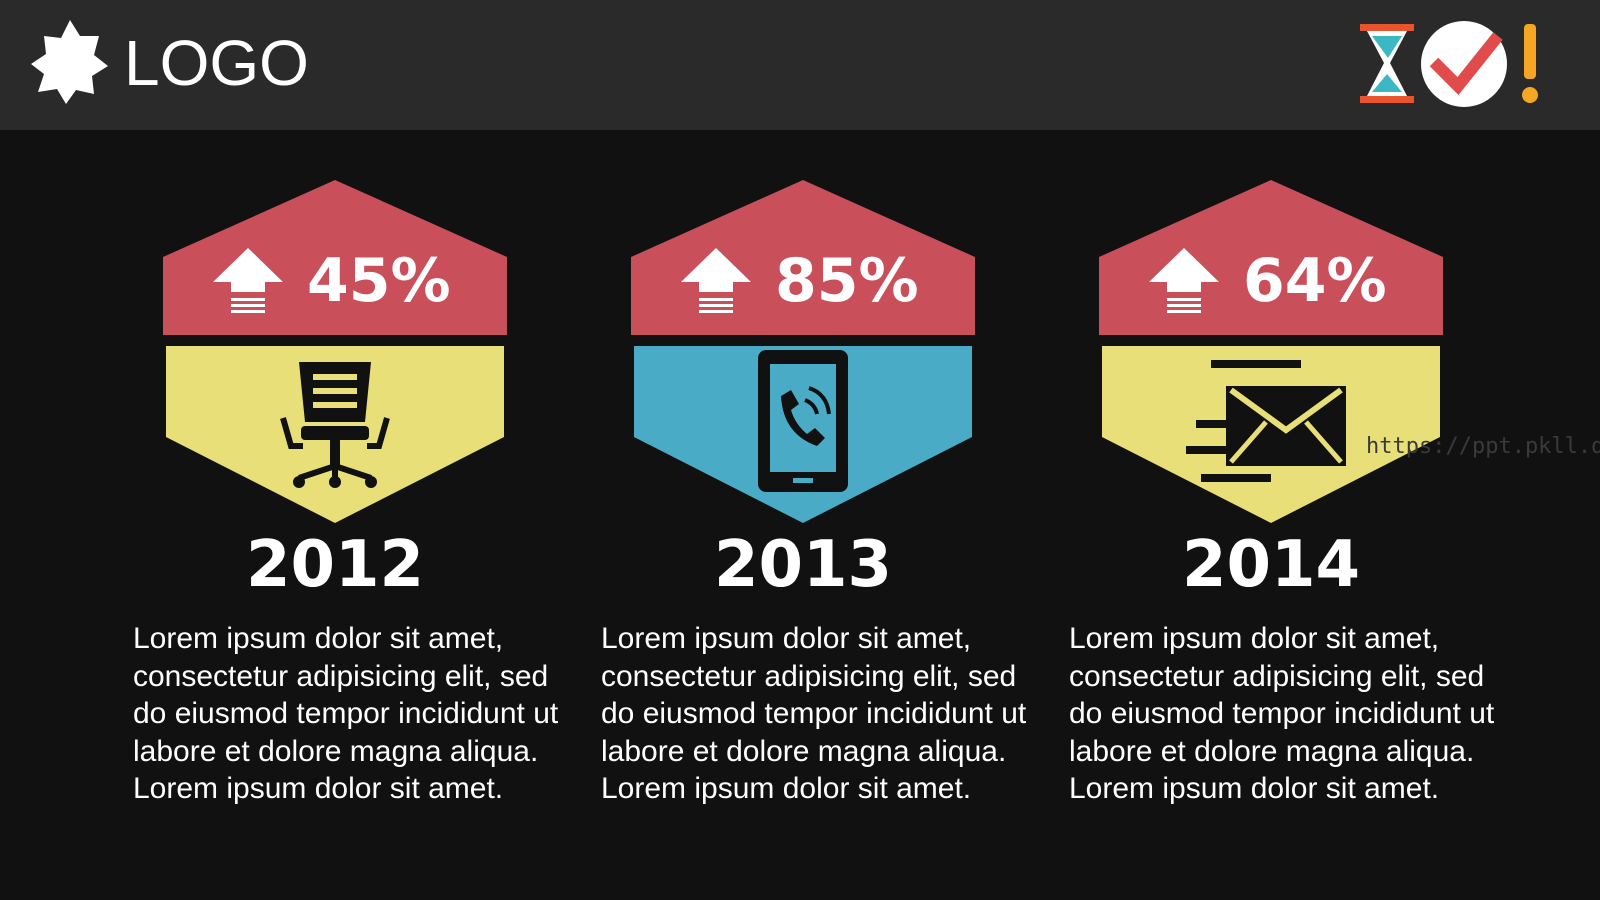 The height and width of the screenshot is (900, 1600). What do you see at coordinates (847, 281) in the screenshot?
I see `percent: 85%` at bounding box center [847, 281].